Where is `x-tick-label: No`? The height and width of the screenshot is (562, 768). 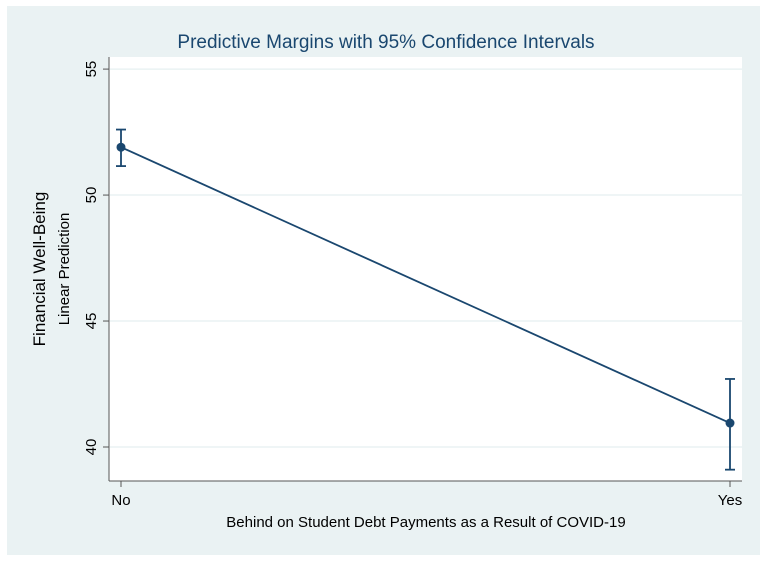 x-tick-label: No is located at coordinates (120, 500).